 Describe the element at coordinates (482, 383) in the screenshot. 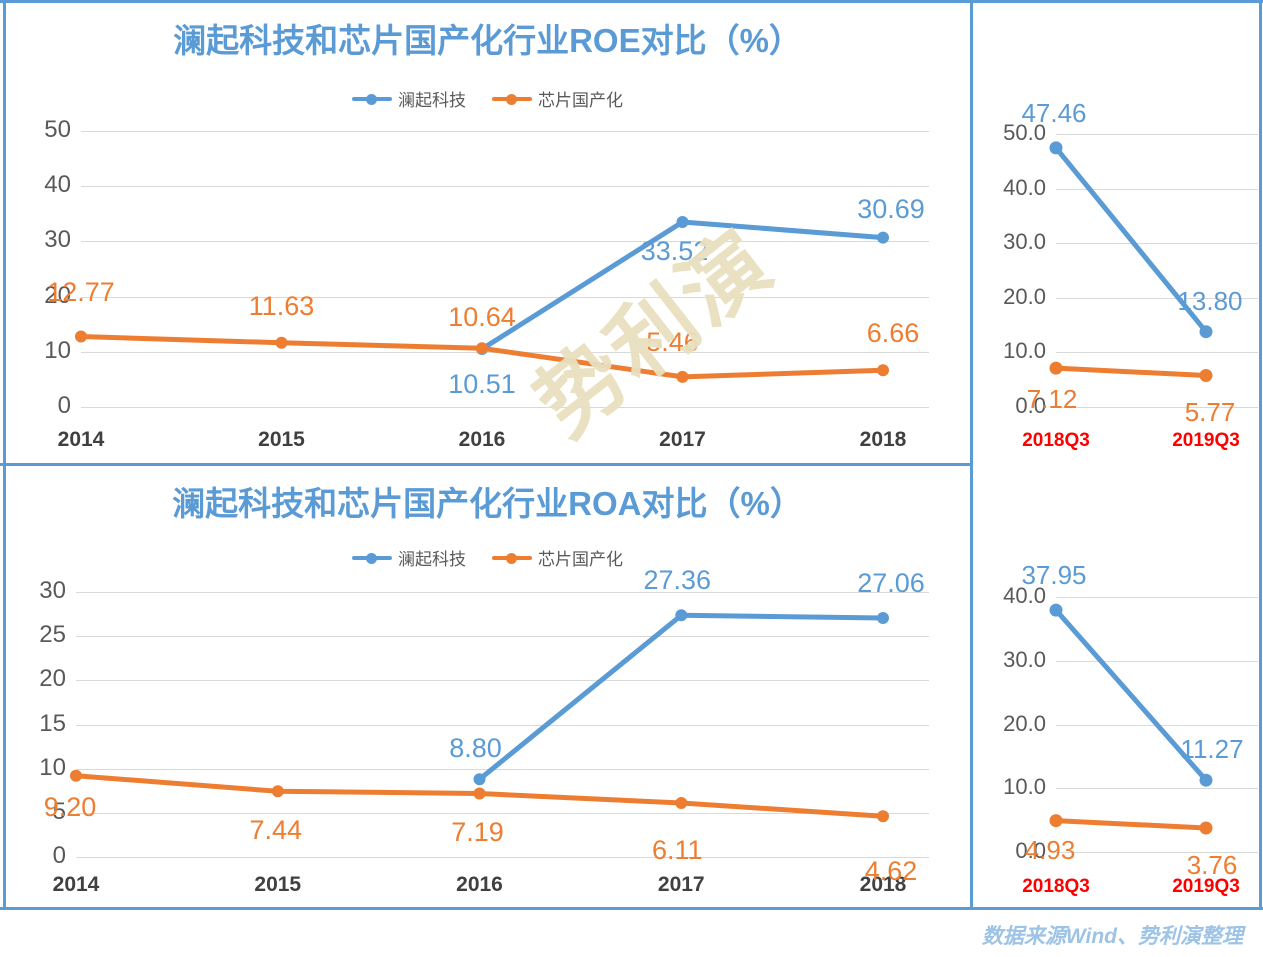

I see `data-label: 10.51` at that location.